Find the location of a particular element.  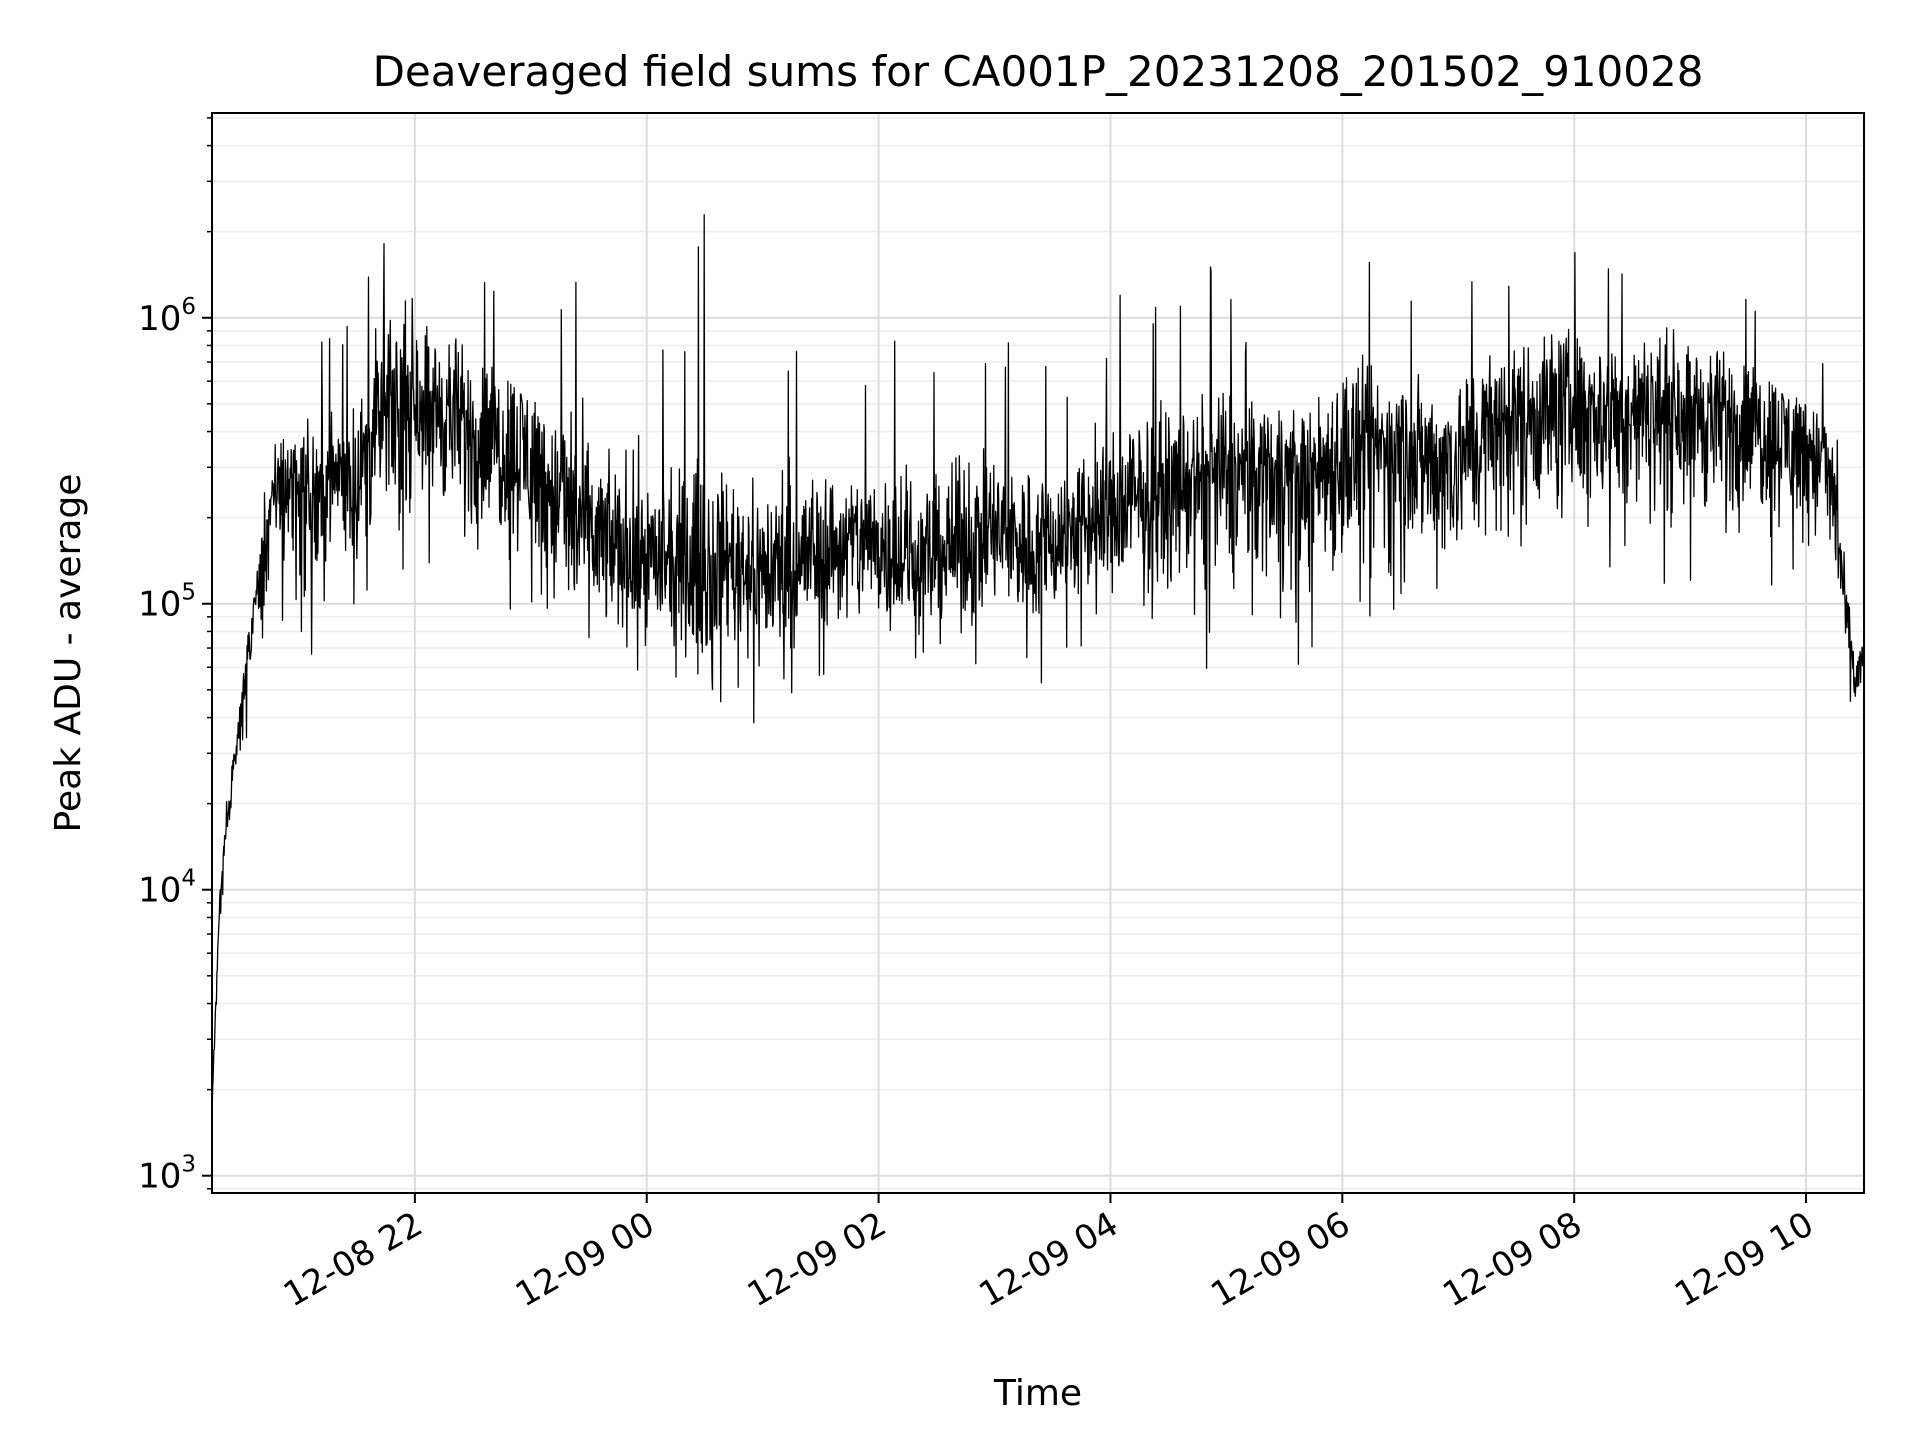

y-tick-label: 10⁶ is located at coordinates (167, 316).